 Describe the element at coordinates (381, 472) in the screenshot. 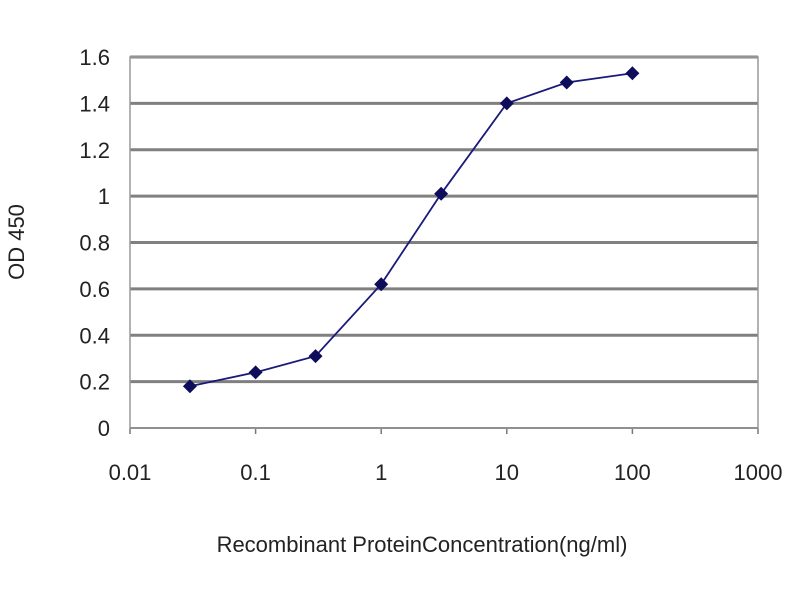

I see `x-tick-label: 1` at that location.